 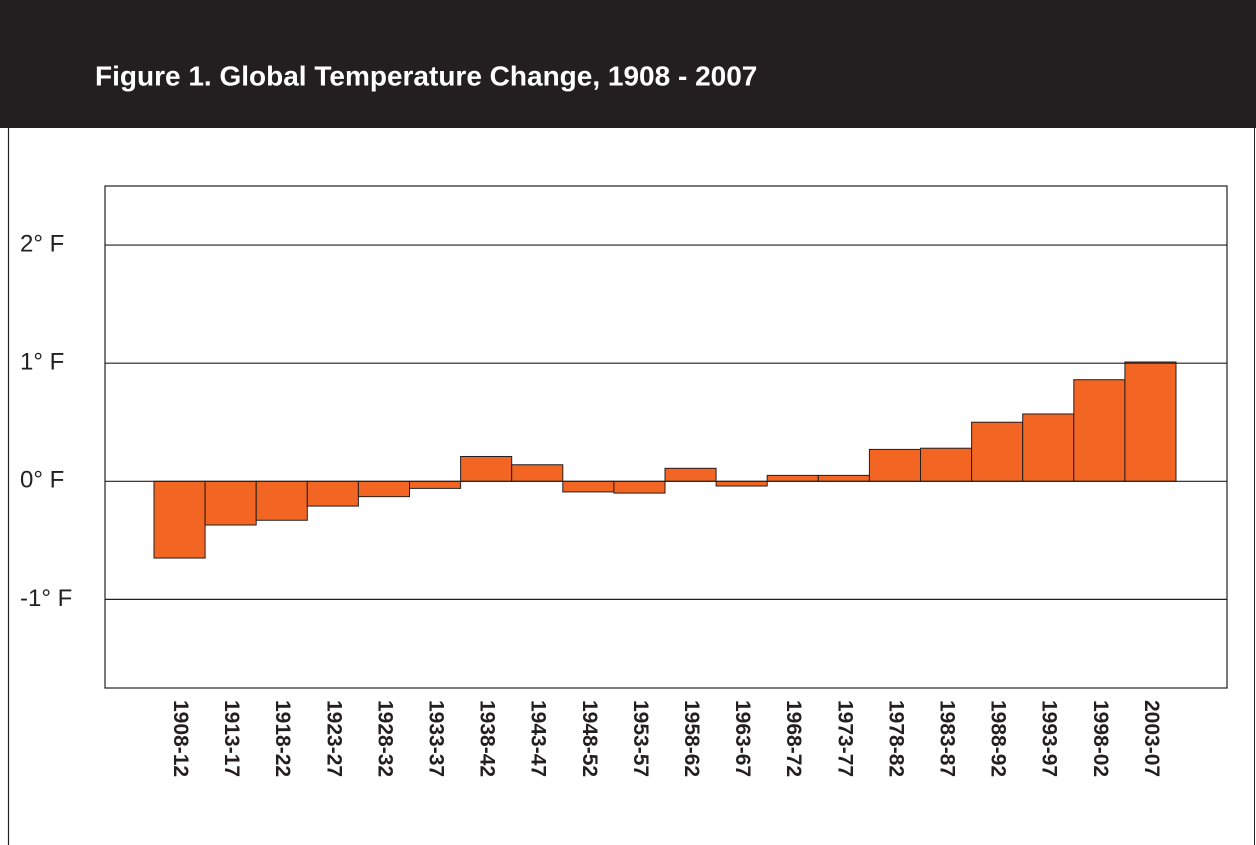 What do you see at coordinates (1049, 738) in the screenshot?
I see `x-tick-label: 1993-97` at bounding box center [1049, 738].